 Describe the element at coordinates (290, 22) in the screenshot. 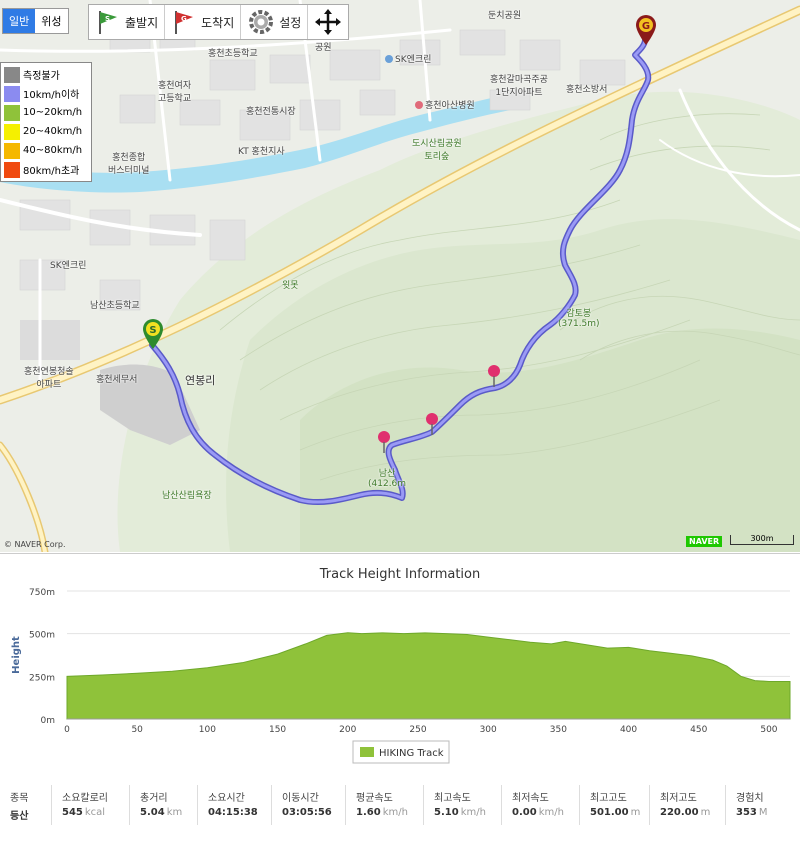

I see `settings-label: 설정` at that location.